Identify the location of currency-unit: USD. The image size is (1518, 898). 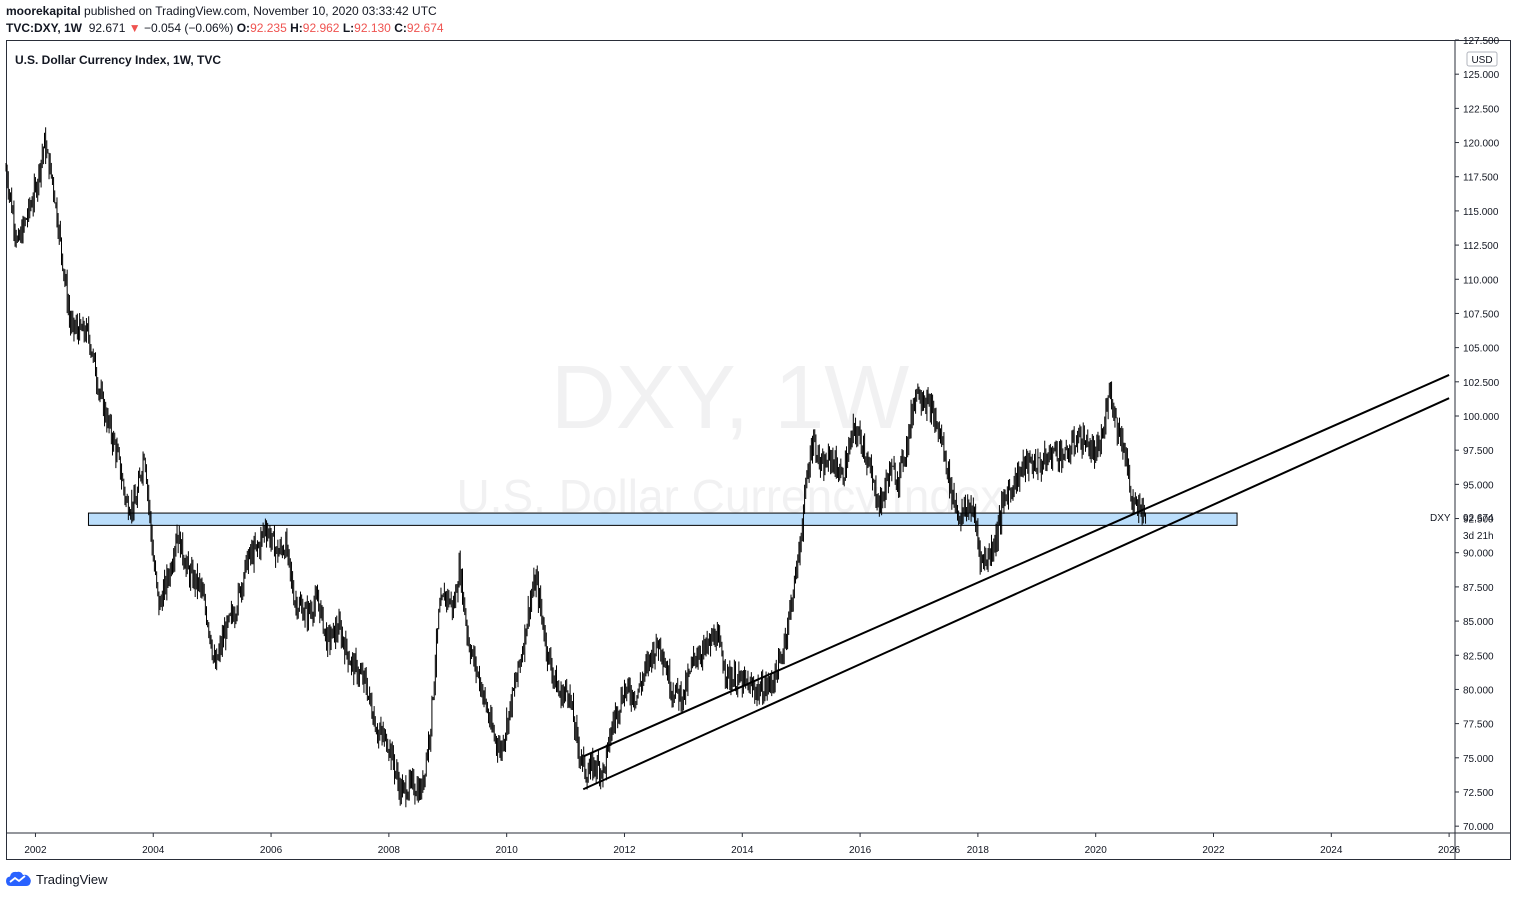
(1481, 60).